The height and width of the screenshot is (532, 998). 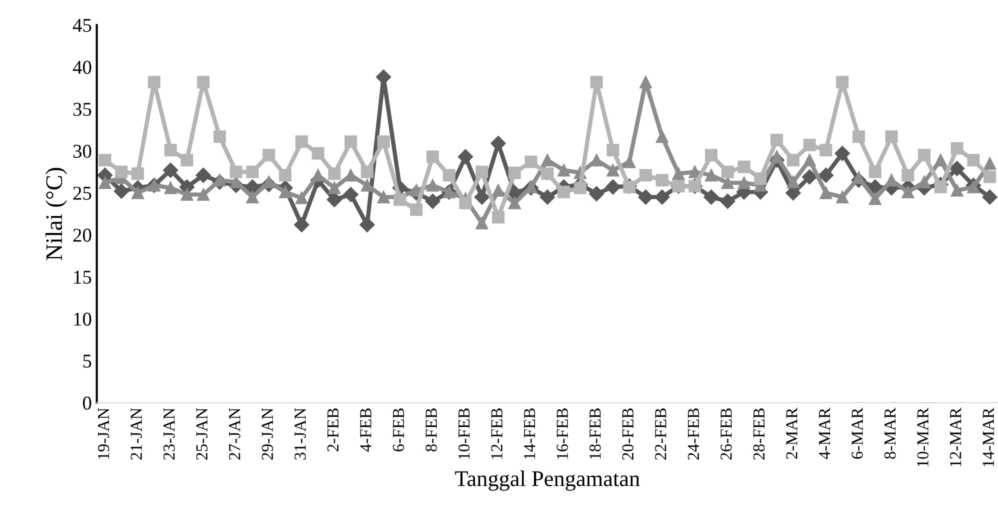 What do you see at coordinates (82, 193) in the screenshot?
I see `y-tick-label: 25` at bounding box center [82, 193].